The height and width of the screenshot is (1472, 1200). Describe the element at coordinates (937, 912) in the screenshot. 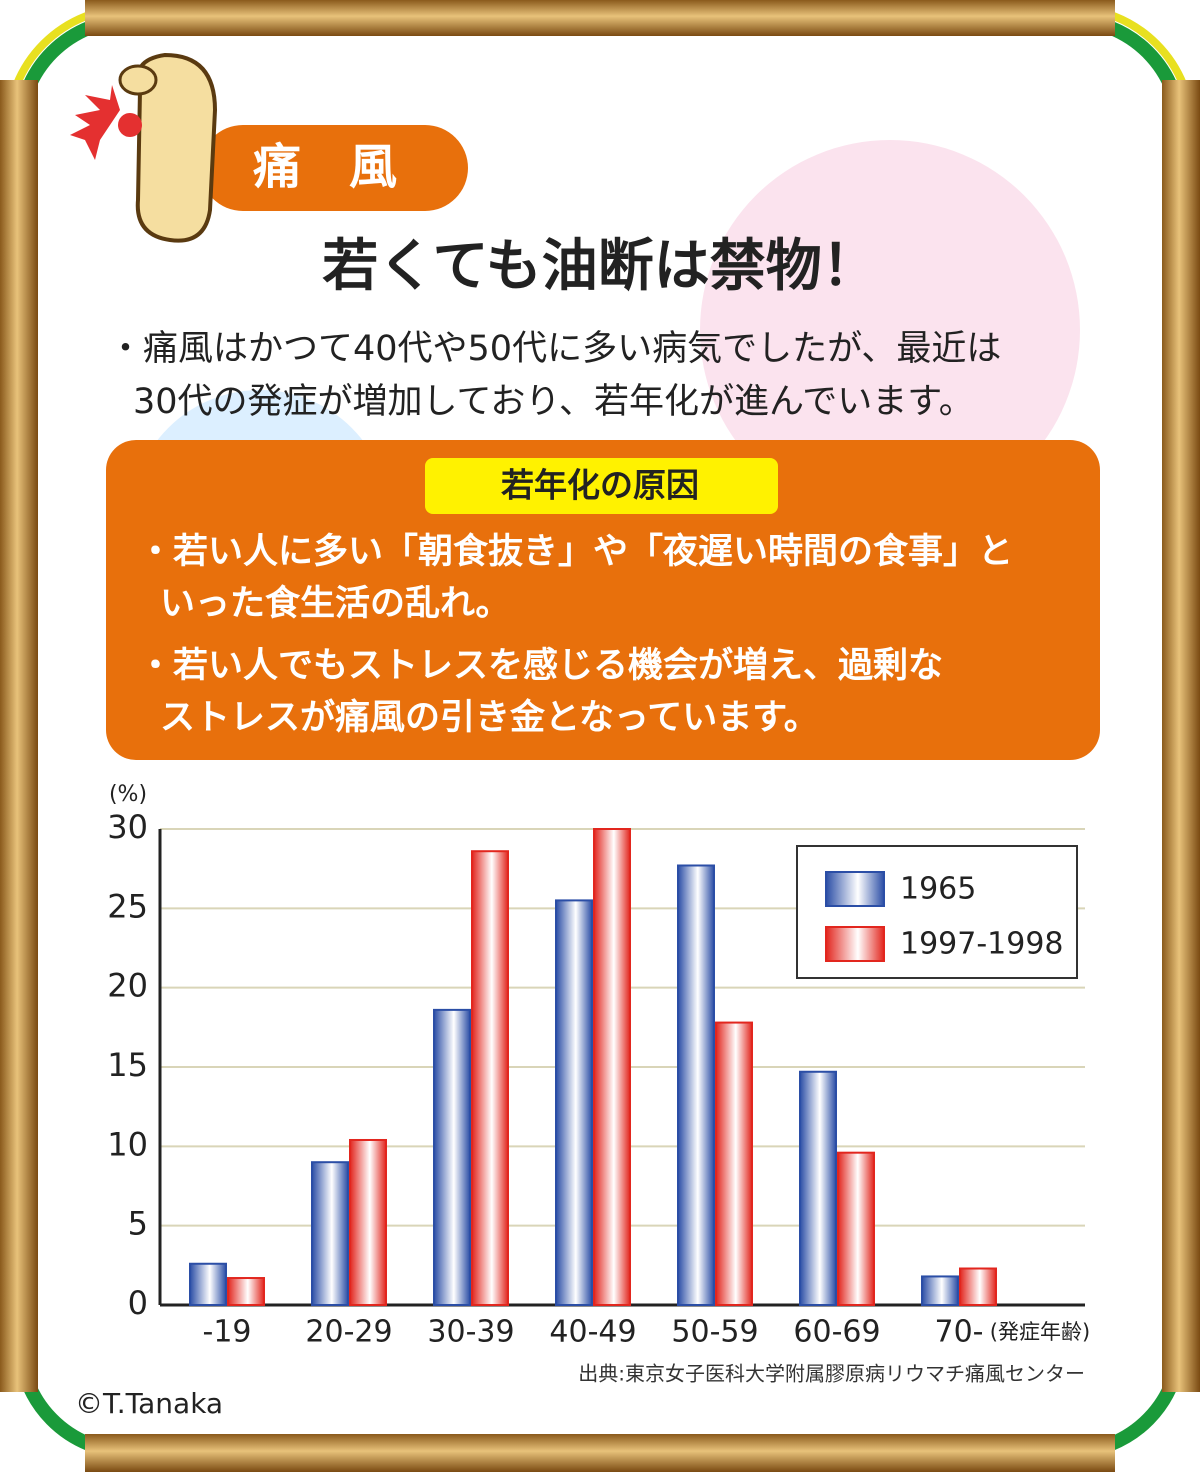

I see `legend-box` at that location.